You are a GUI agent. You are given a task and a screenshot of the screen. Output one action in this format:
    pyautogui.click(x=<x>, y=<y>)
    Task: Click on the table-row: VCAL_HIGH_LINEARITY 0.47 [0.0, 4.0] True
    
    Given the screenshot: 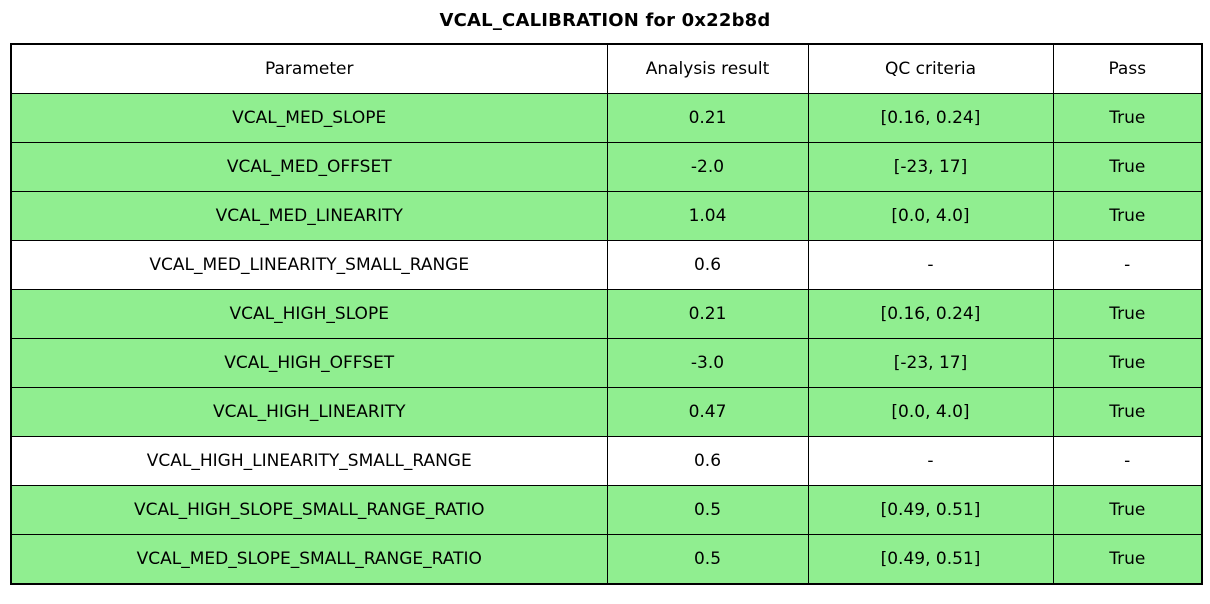 What is the action you would take?
    pyautogui.click(x=606, y=412)
    